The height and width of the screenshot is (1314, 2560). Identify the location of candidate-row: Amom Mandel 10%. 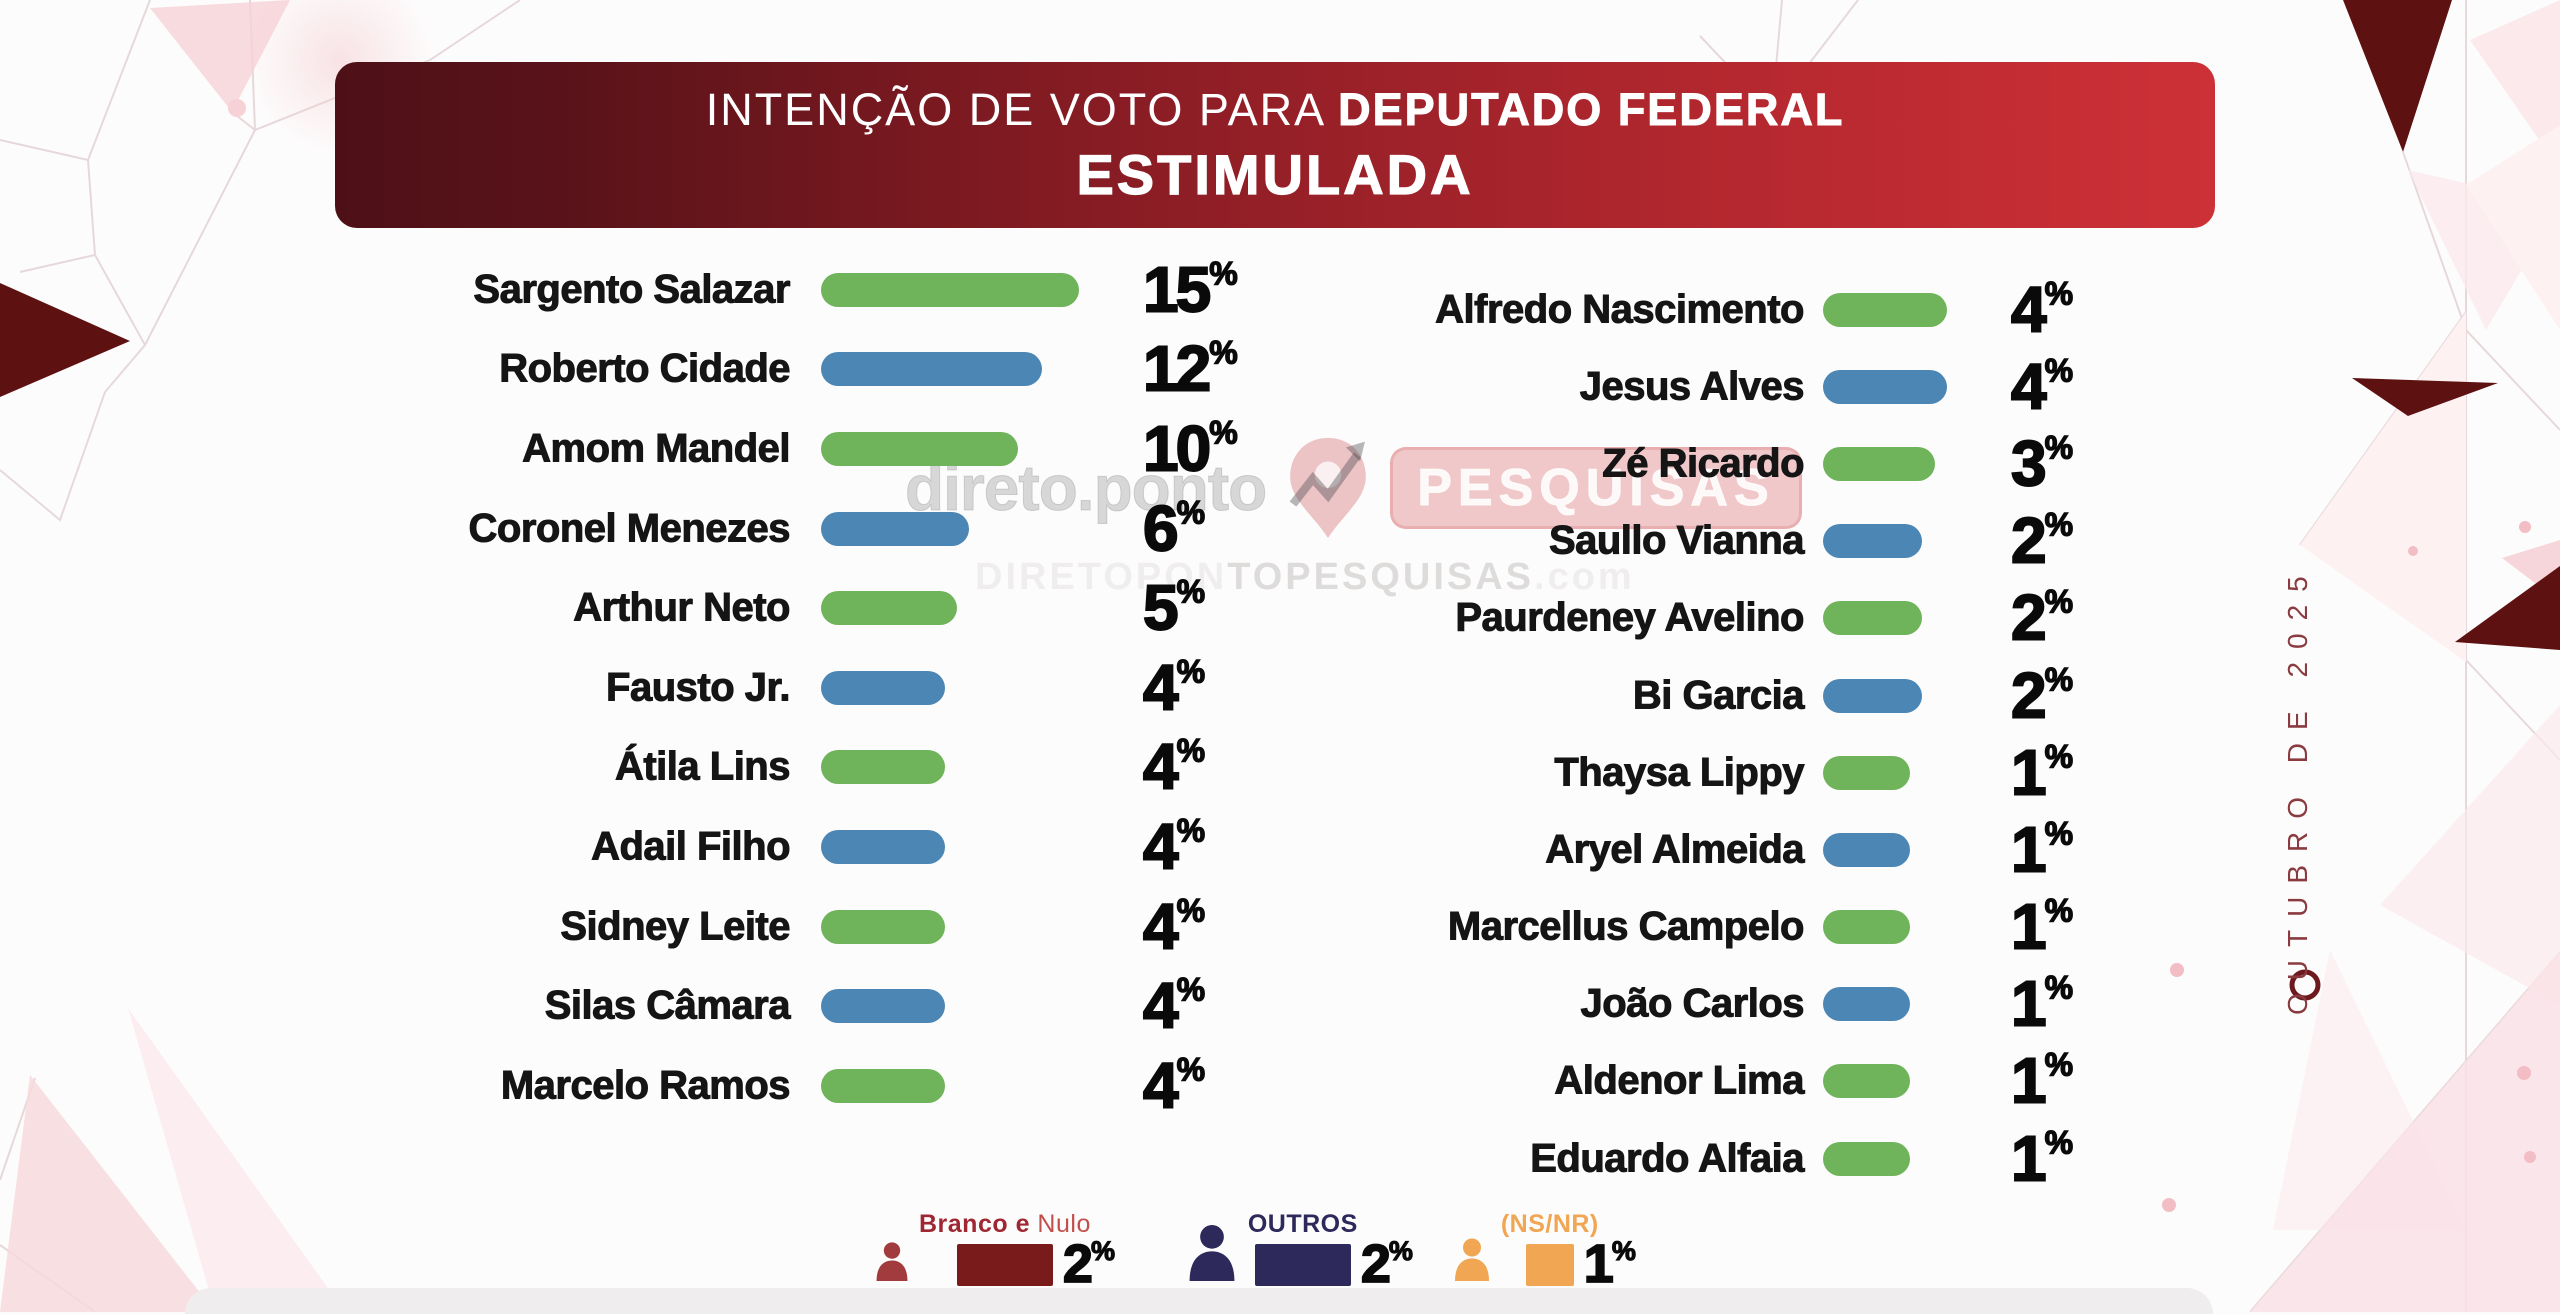
(670, 449).